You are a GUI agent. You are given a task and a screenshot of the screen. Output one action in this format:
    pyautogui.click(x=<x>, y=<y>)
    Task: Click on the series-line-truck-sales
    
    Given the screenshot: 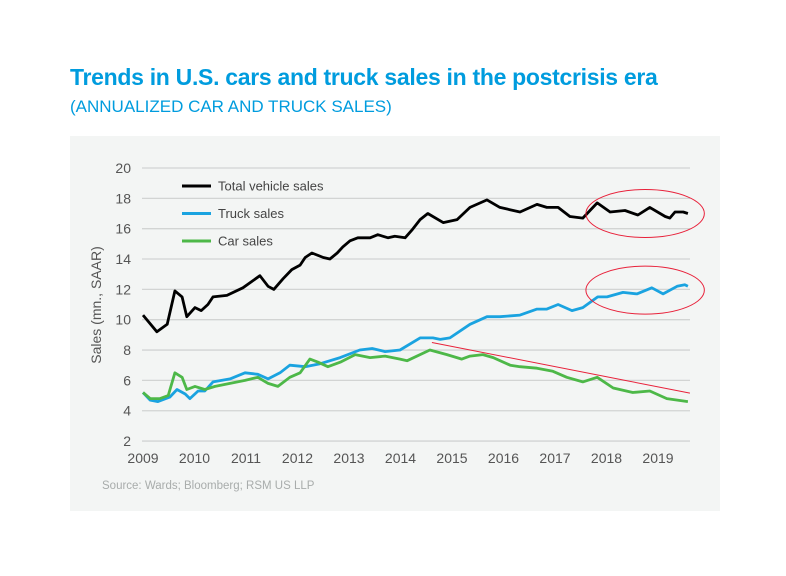 What is the action you would take?
    pyautogui.click(x=415, y=343)
    